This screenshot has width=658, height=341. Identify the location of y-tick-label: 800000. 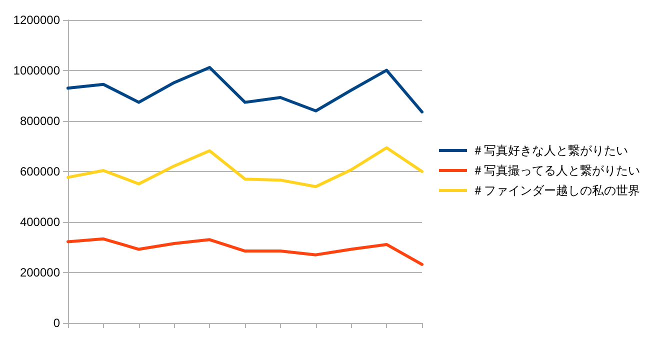
(40, 121).